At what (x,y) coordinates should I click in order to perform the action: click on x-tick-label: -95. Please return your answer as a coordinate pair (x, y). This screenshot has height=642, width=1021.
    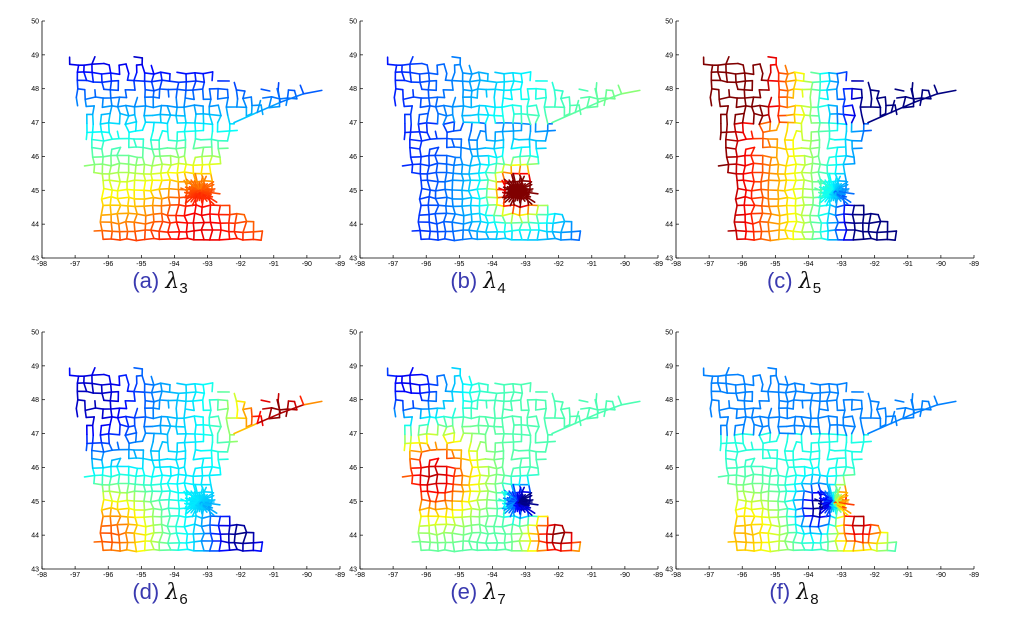
    Looking at the image, I should click on (459, 264).